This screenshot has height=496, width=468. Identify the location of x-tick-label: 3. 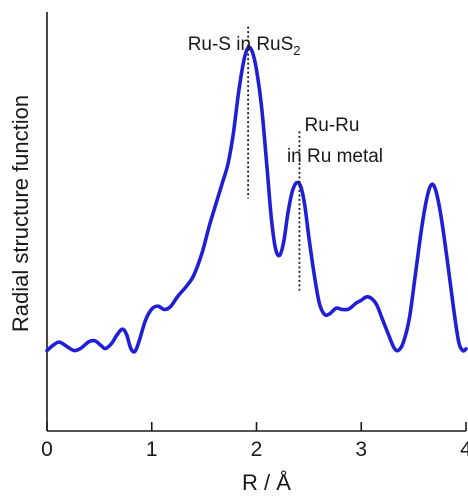
(361, 449).